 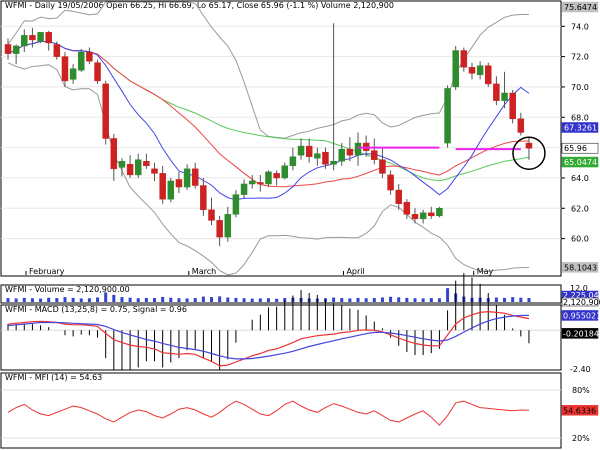 What do you see at coordinates (47, 271) in the screenshot?
I see `month-label: February` at bounding box center [47, 271].